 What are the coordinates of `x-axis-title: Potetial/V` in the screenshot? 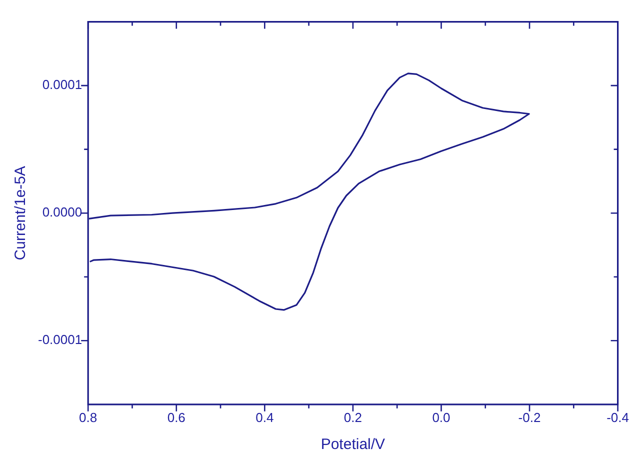 It's located at (353, 445).